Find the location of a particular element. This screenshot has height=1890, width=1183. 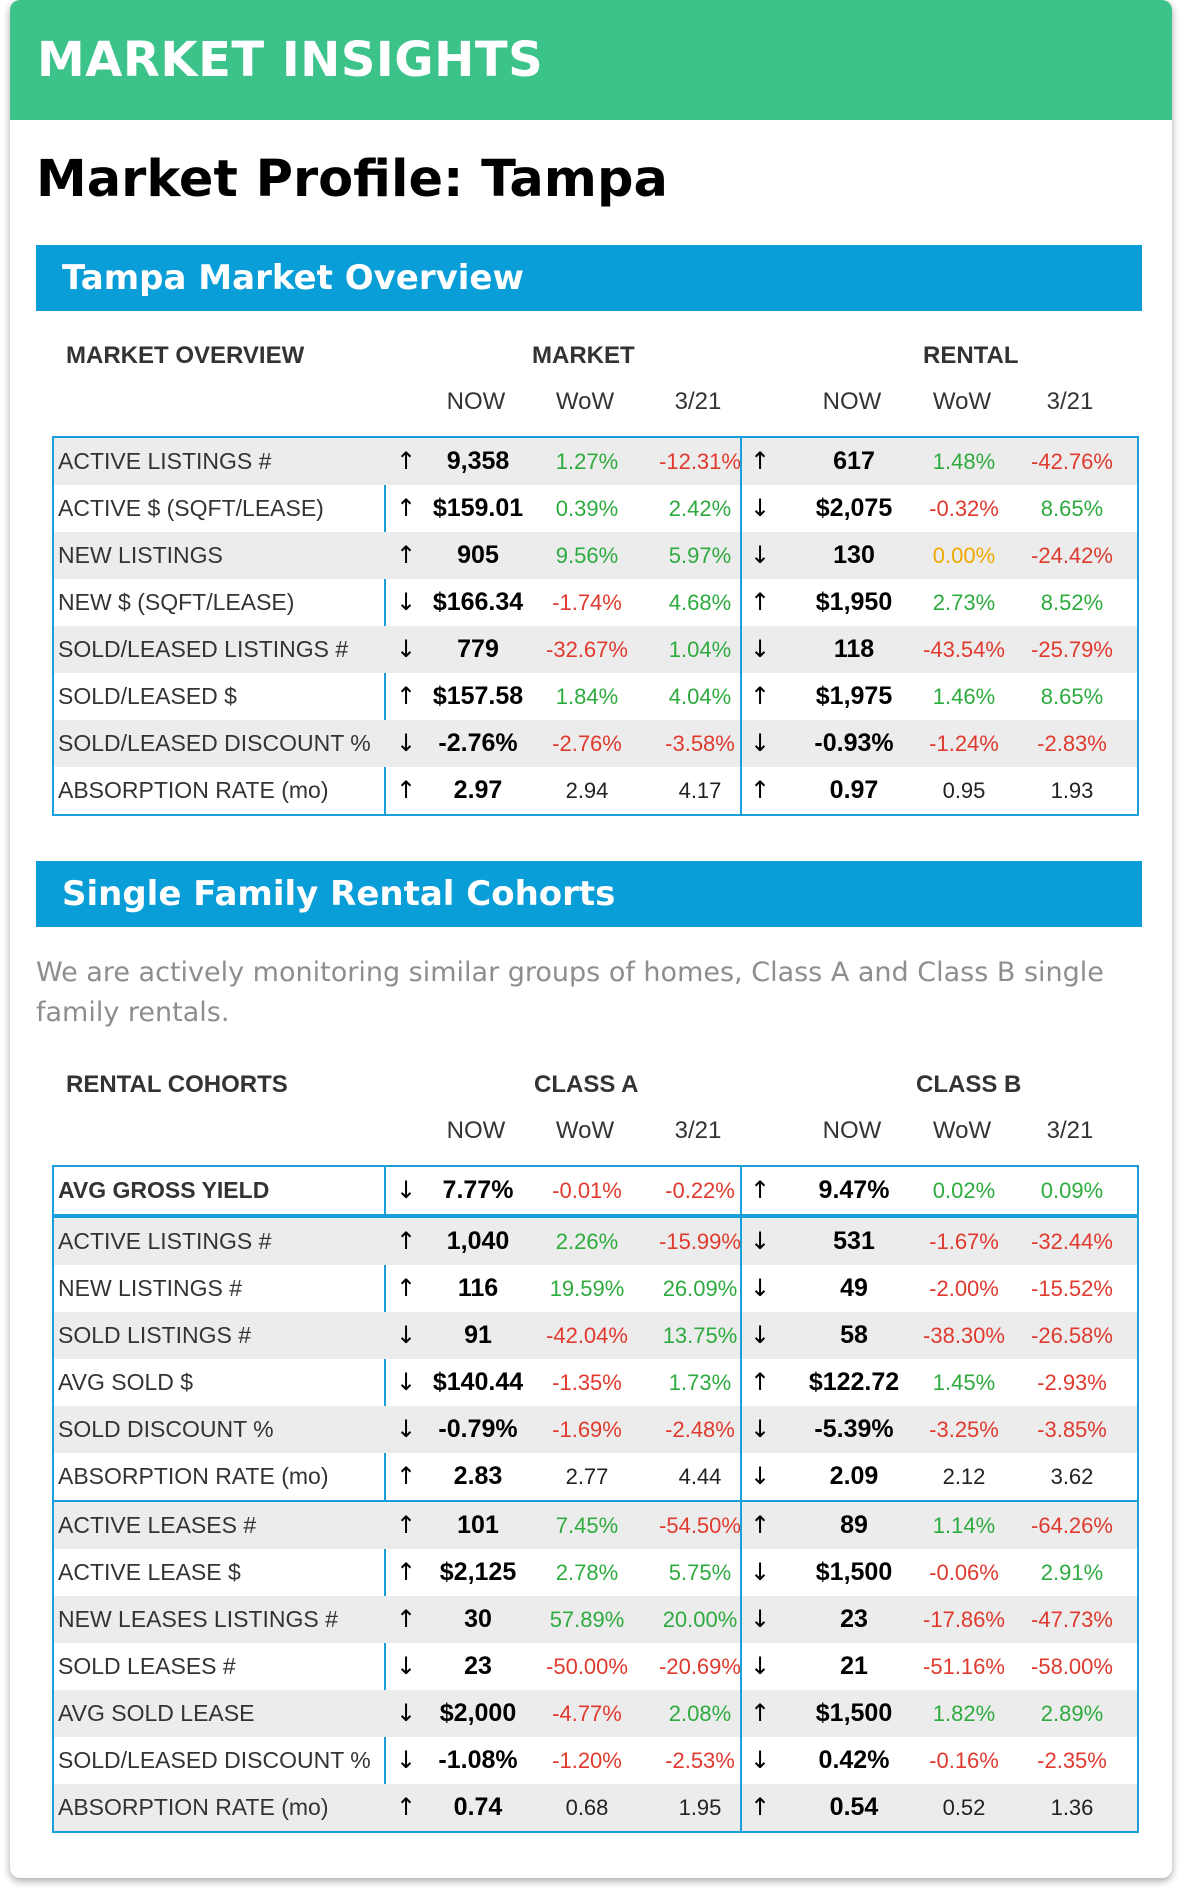

col-now-a: NOW is located at coordinates (476, 401).